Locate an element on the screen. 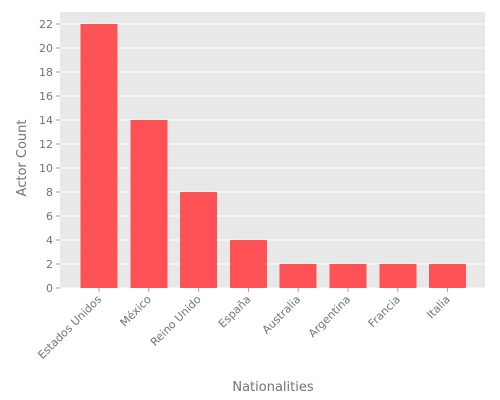 This screenshot has height=400, width=500. y-tick-label: 10 is located at coordinates (46, 168).